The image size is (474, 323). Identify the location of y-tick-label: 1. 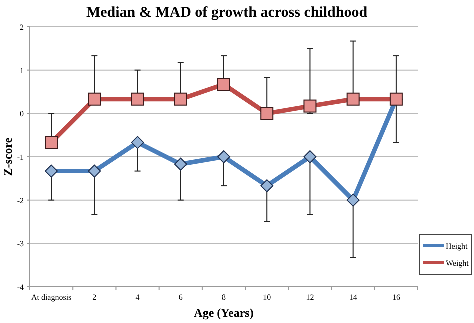
(22, 71).